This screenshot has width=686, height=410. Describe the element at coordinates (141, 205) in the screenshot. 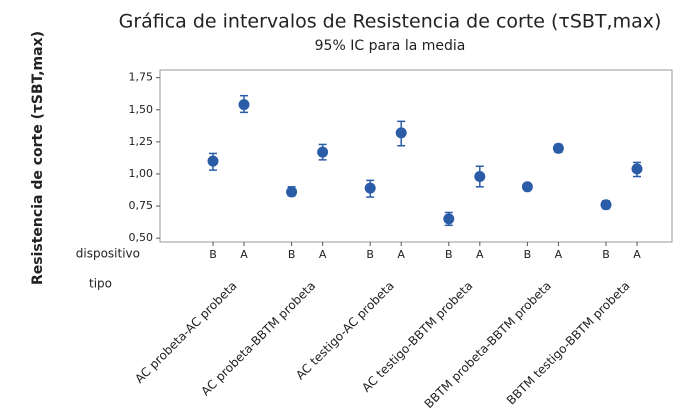

I see `y-tick-label: 0,75` at that location.